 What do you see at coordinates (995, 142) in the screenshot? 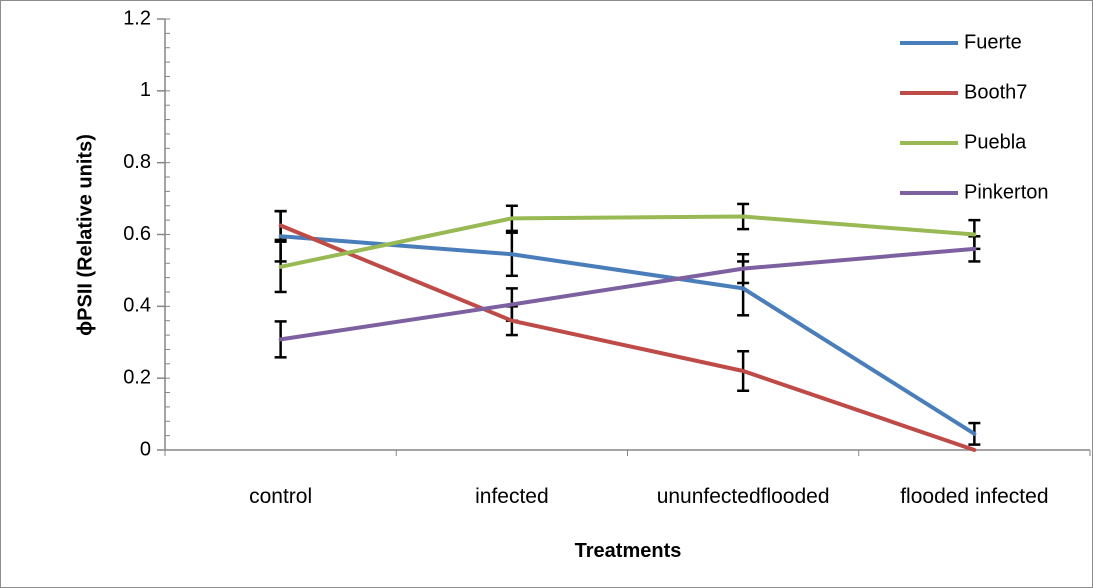
I see `legend-label: Puebla` at bounding box center [995, 142].